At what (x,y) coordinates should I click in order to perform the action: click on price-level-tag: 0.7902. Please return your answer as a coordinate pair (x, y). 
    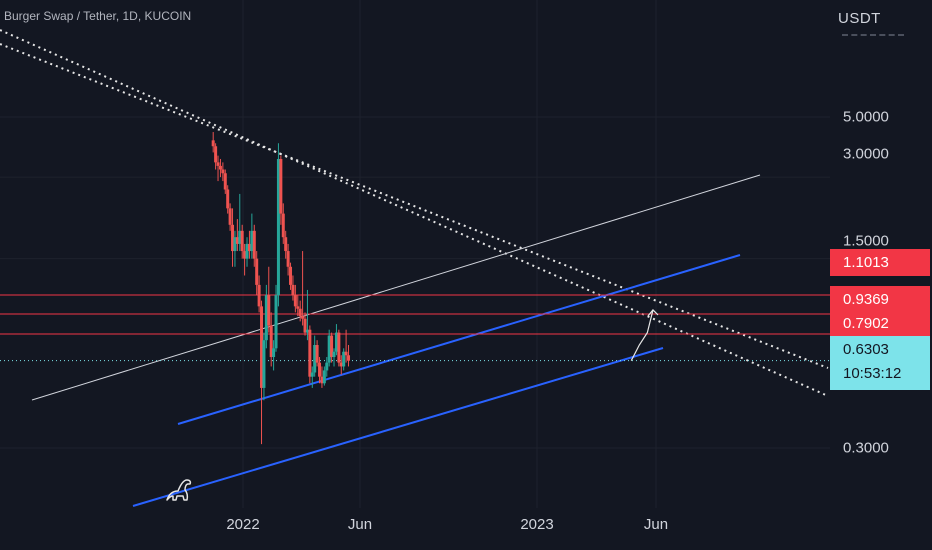
    Looking at the image, I should click on (880, 323).